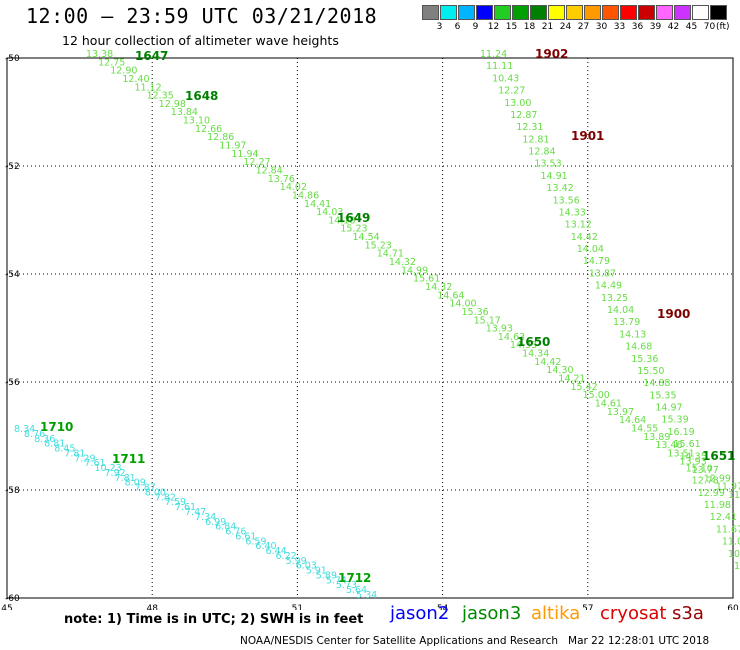 The image size is (740, 650). I want to click on wave-height-label: 12.75, so click(111, 62).